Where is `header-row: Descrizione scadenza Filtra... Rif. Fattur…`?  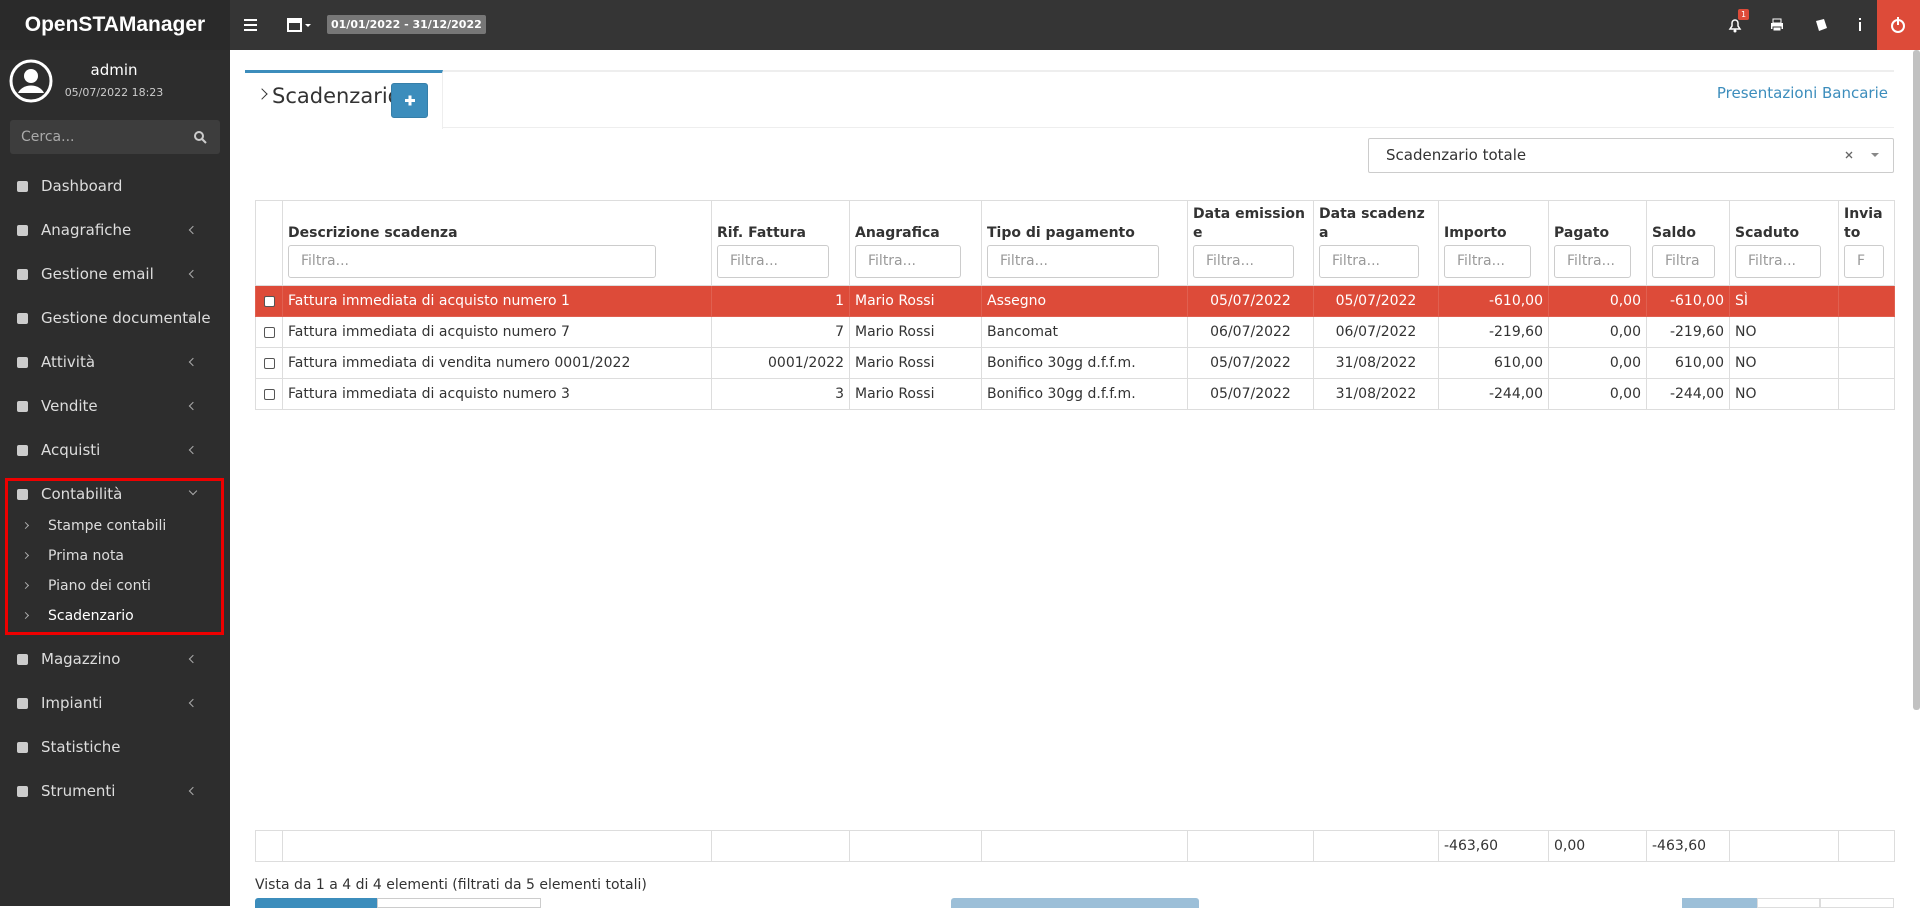
header-row: Descrizione scadenza Filtra... Rif. Fattur… is located at coordinates (1075, 243).